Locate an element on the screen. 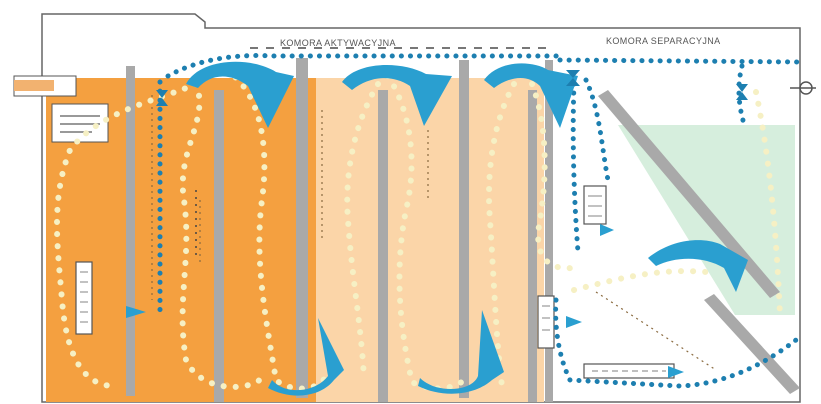  inlet-pipe is located at coordinates (34, 85).